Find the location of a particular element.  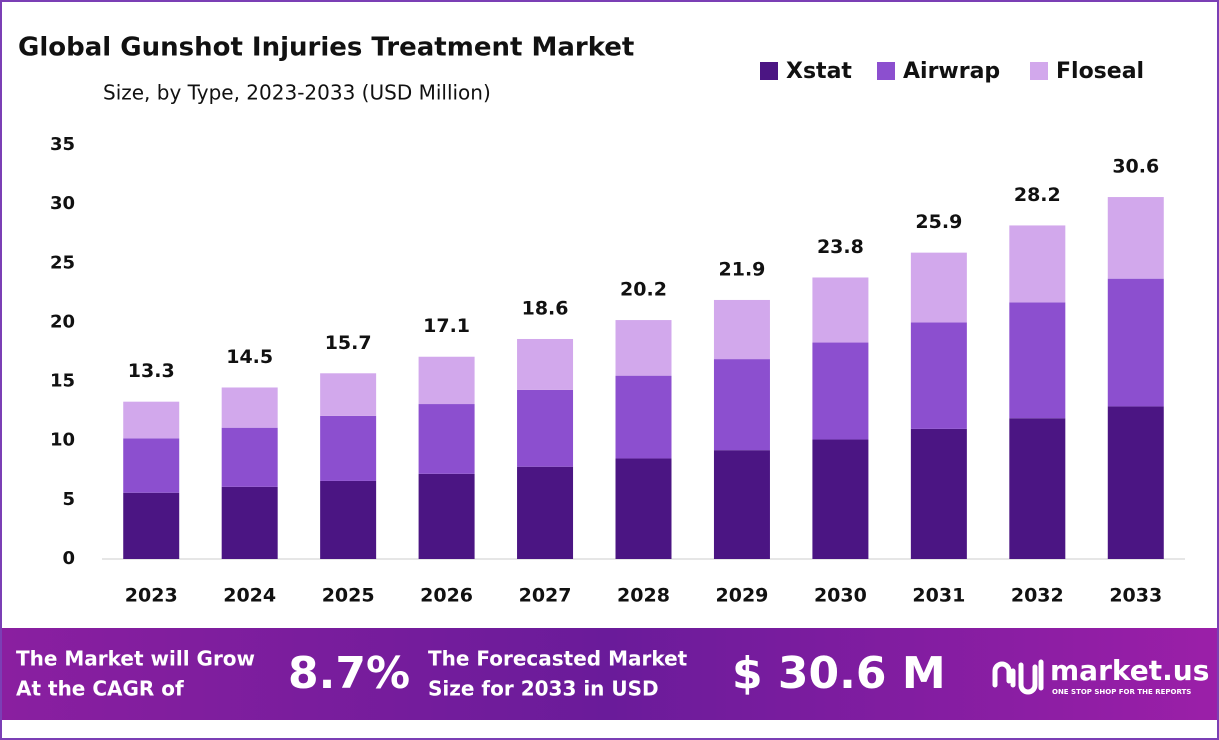

chart-title: Global Gunshot Injuries Treatment Market is located at coordinates (326, 48).